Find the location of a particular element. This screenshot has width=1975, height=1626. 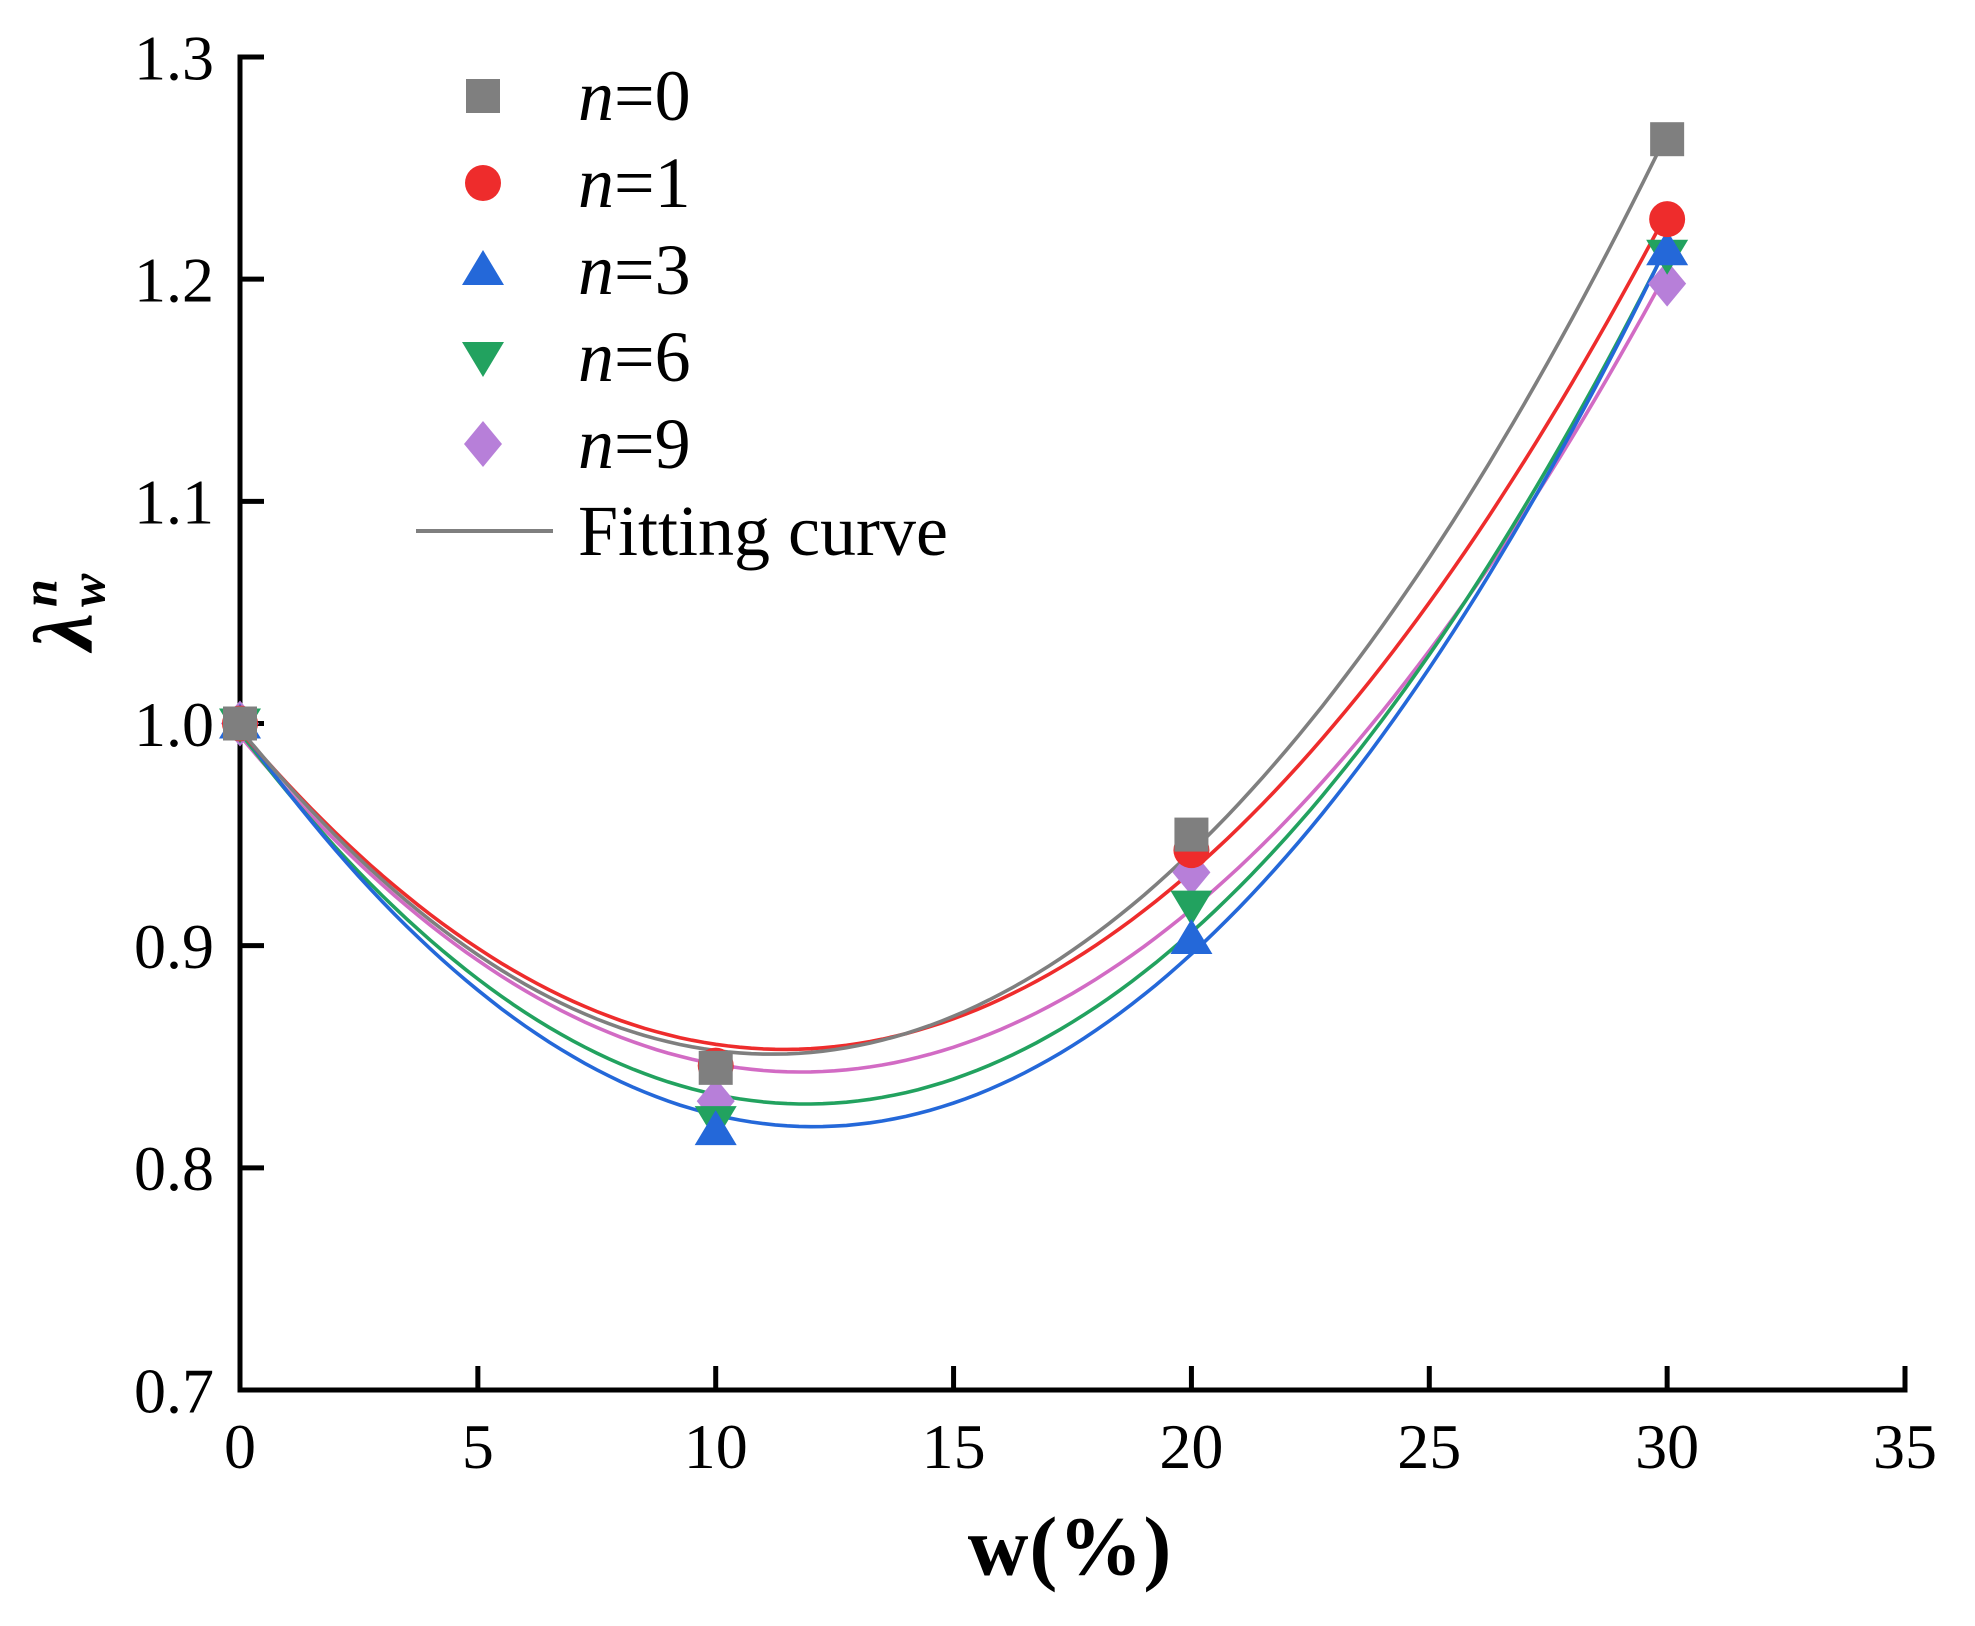

legend-item-n-1: n=1 is located at coordinates (678, 182).